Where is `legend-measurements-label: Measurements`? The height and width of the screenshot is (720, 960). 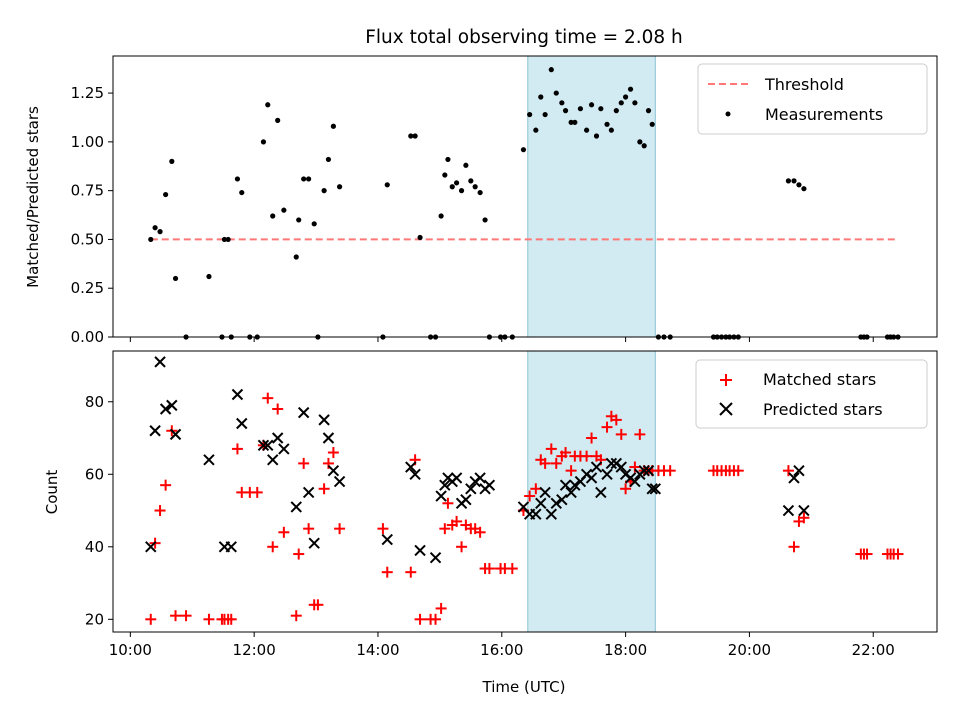
legend-measurements-label: Measurements is located at coordinates (824, 114).